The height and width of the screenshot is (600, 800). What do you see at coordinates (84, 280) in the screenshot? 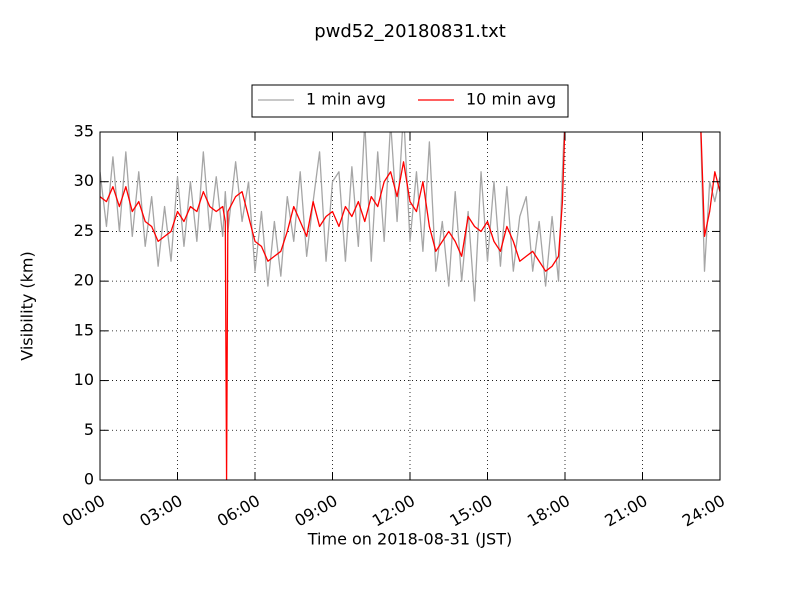
I see `y-tick-label: 20` at bounding box center [84, 280].